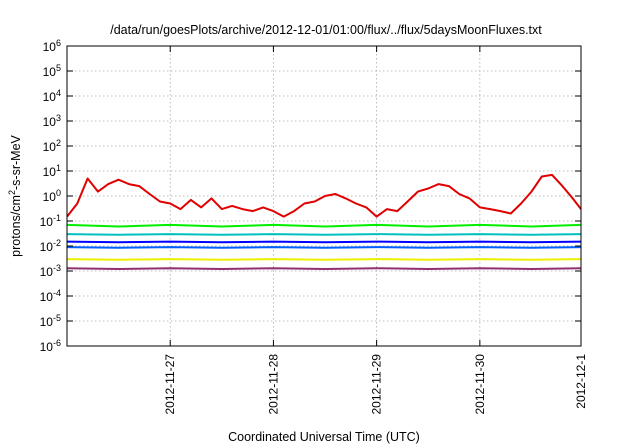 The height and width of the screenshot is (448, 640). Describe the element at coordinates (52, 96) in the screenshot. I see `y-tick-label: 10⁴` at that location.